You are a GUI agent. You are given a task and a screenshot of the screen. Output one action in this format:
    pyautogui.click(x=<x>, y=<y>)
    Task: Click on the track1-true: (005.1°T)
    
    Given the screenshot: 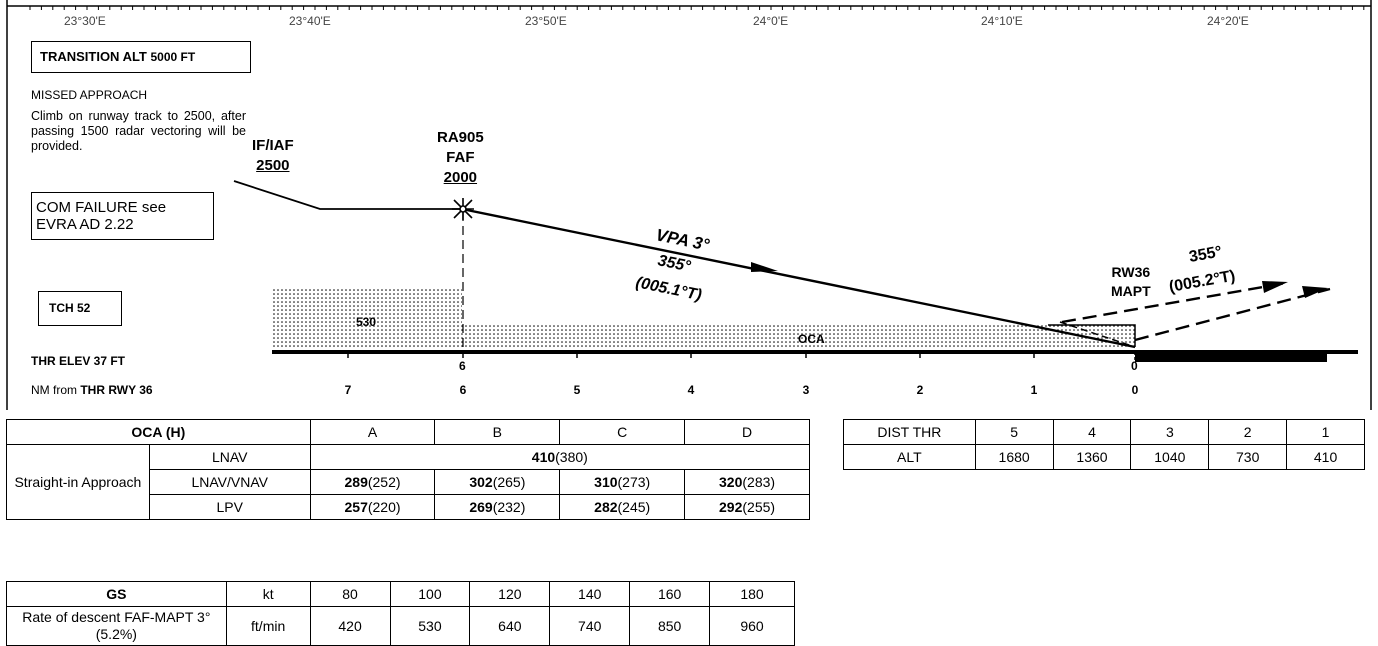 What is the action you would take?
    pyautogui.click(x=668, y=289)
    